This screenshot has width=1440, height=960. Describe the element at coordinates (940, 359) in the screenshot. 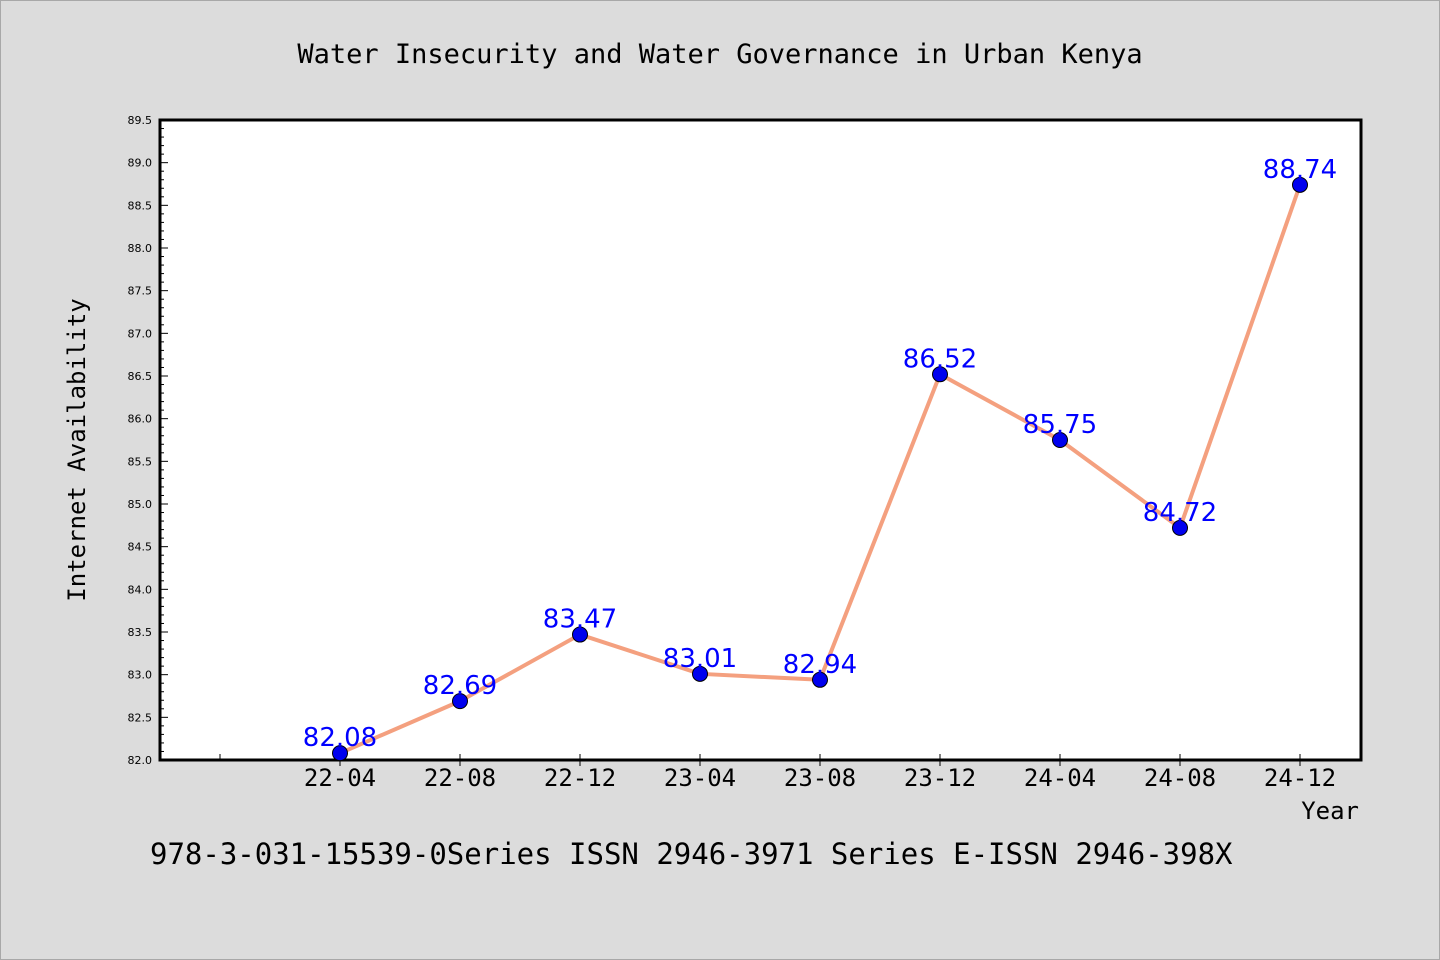

I see `data-label: 86.52` at that location.